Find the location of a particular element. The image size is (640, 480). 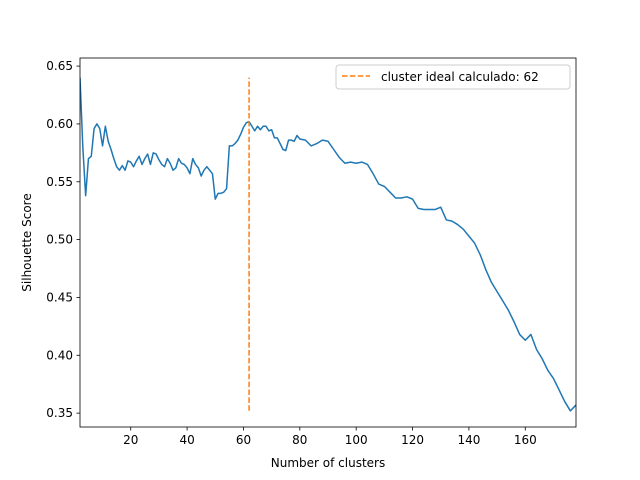

x-tick-label: 60 is located at coordinates (243, 440).